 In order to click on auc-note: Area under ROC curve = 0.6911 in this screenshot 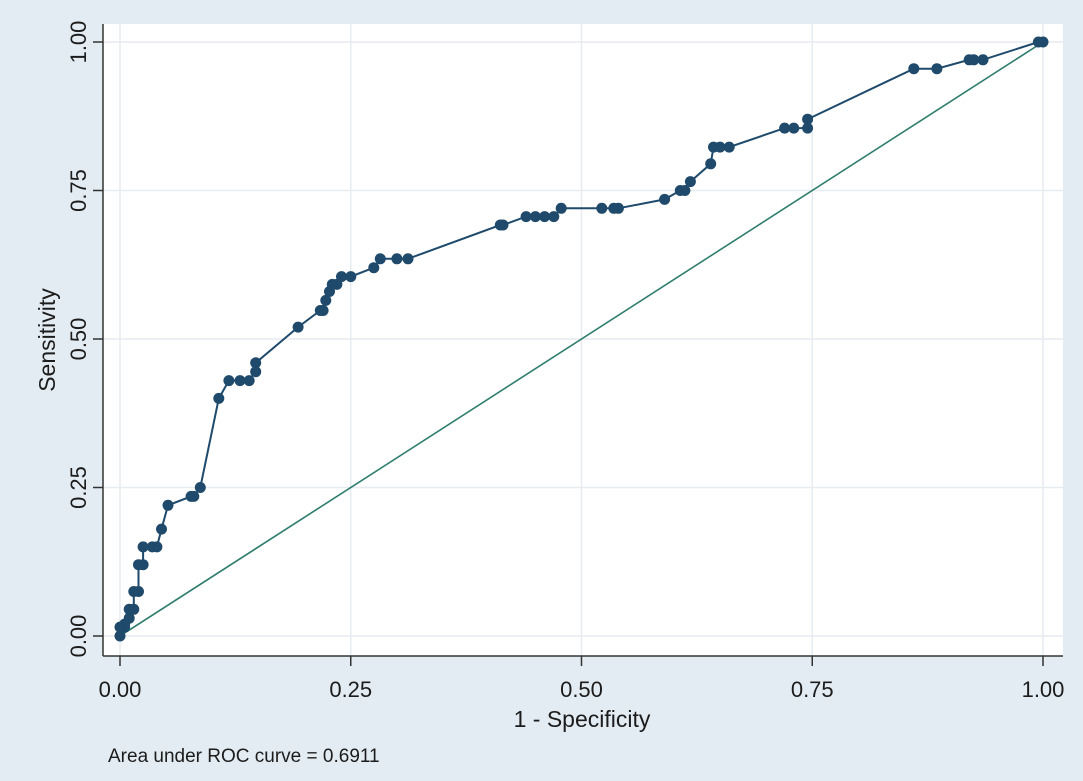, I will do `click(244, 756)`.